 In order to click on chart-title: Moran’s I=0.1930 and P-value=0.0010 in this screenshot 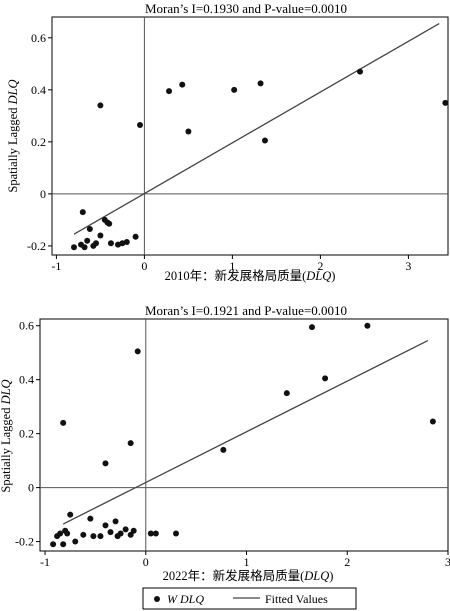, I will do `click(246, 8)`.